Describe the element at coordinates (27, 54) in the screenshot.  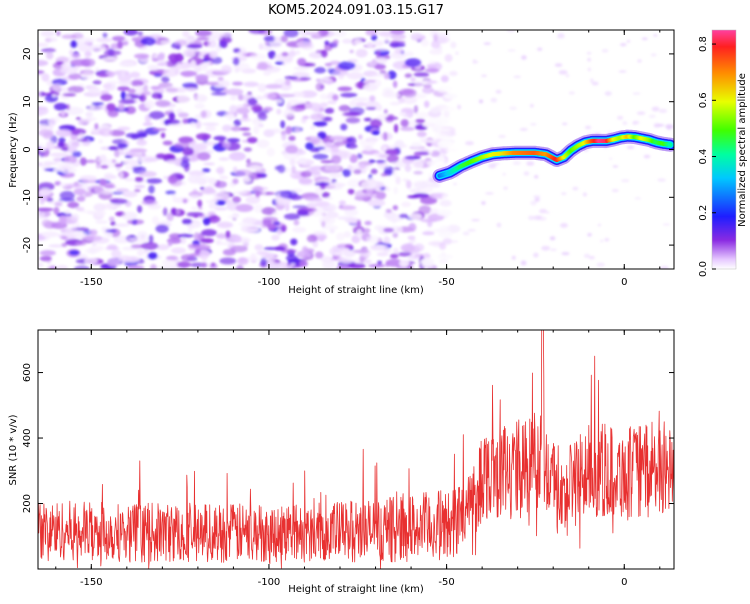
I see `y-tick-label: 20` at that location.